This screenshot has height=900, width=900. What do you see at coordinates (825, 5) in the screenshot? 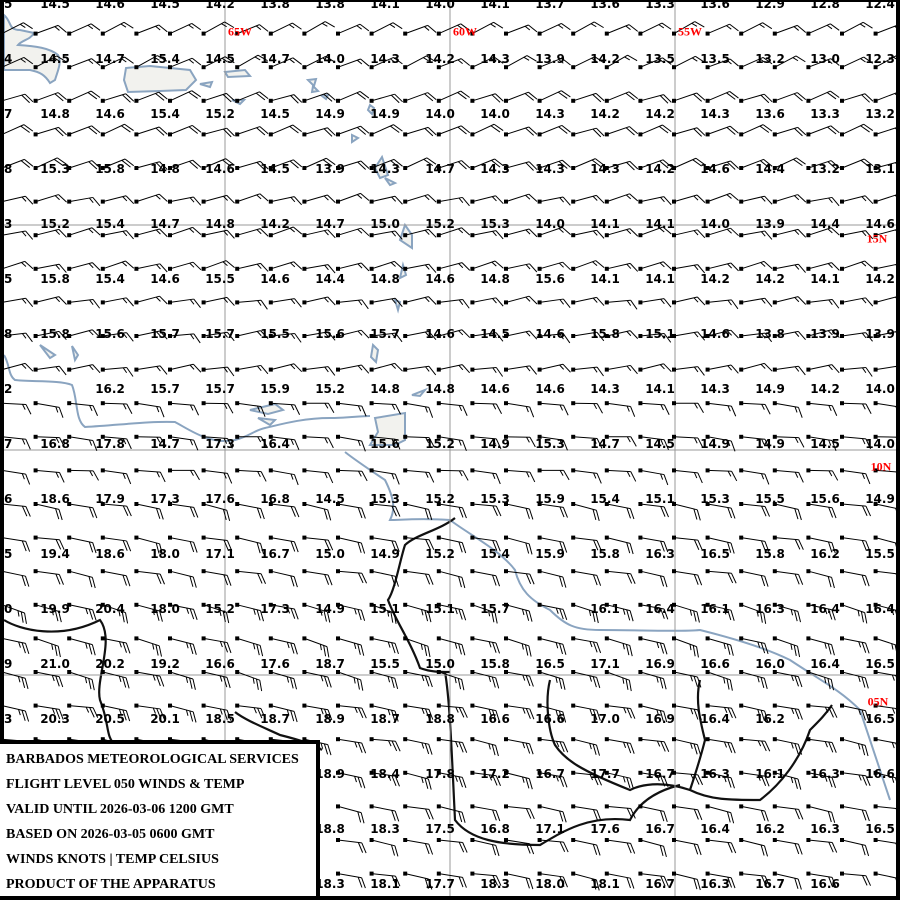
I see `temperature-label: 12.8` at bounding box center [825, 5].